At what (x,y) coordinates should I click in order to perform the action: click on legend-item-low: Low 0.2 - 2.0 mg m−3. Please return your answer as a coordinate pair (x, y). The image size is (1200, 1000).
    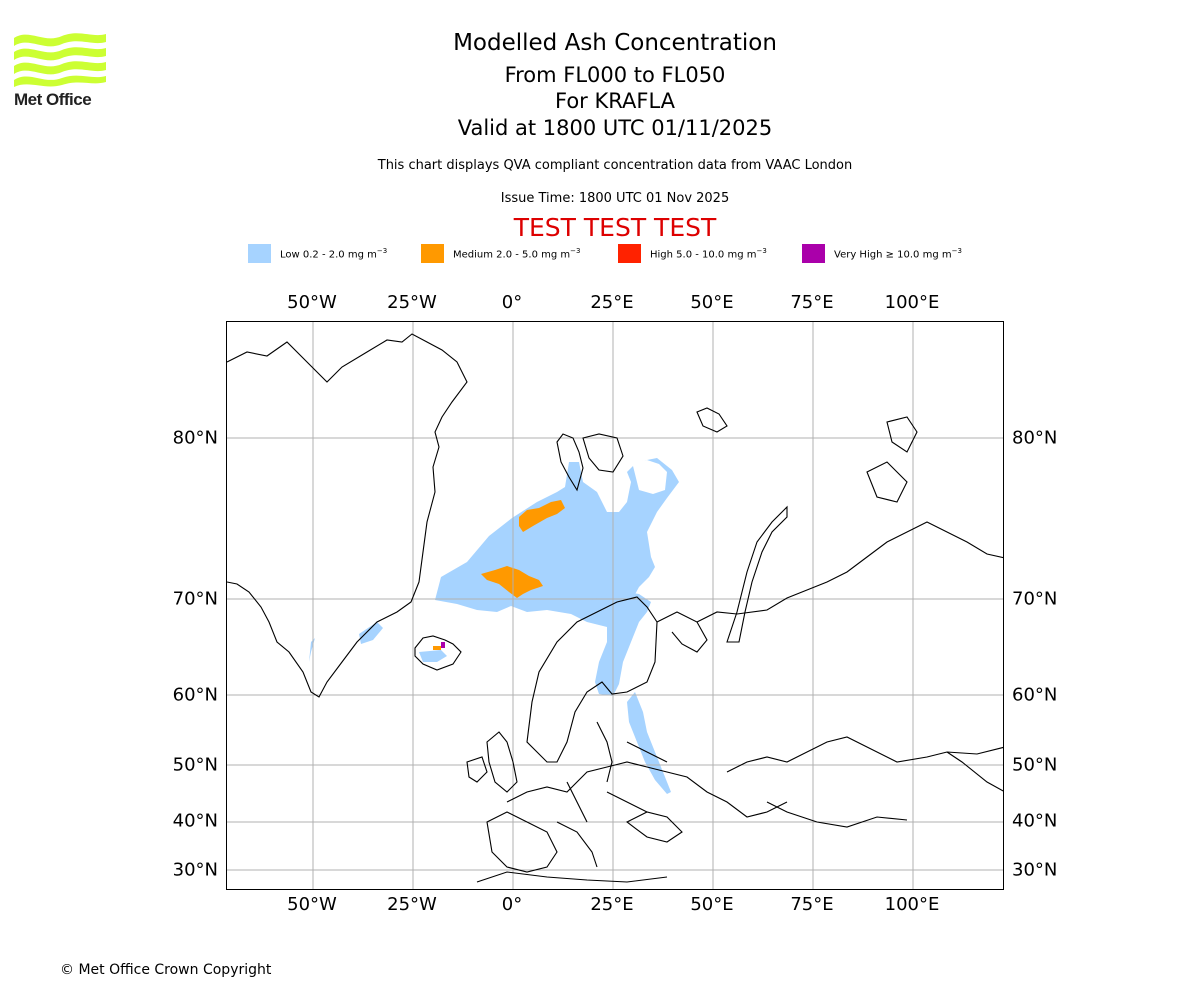
    Looking at the image, I should click on (317, 253).